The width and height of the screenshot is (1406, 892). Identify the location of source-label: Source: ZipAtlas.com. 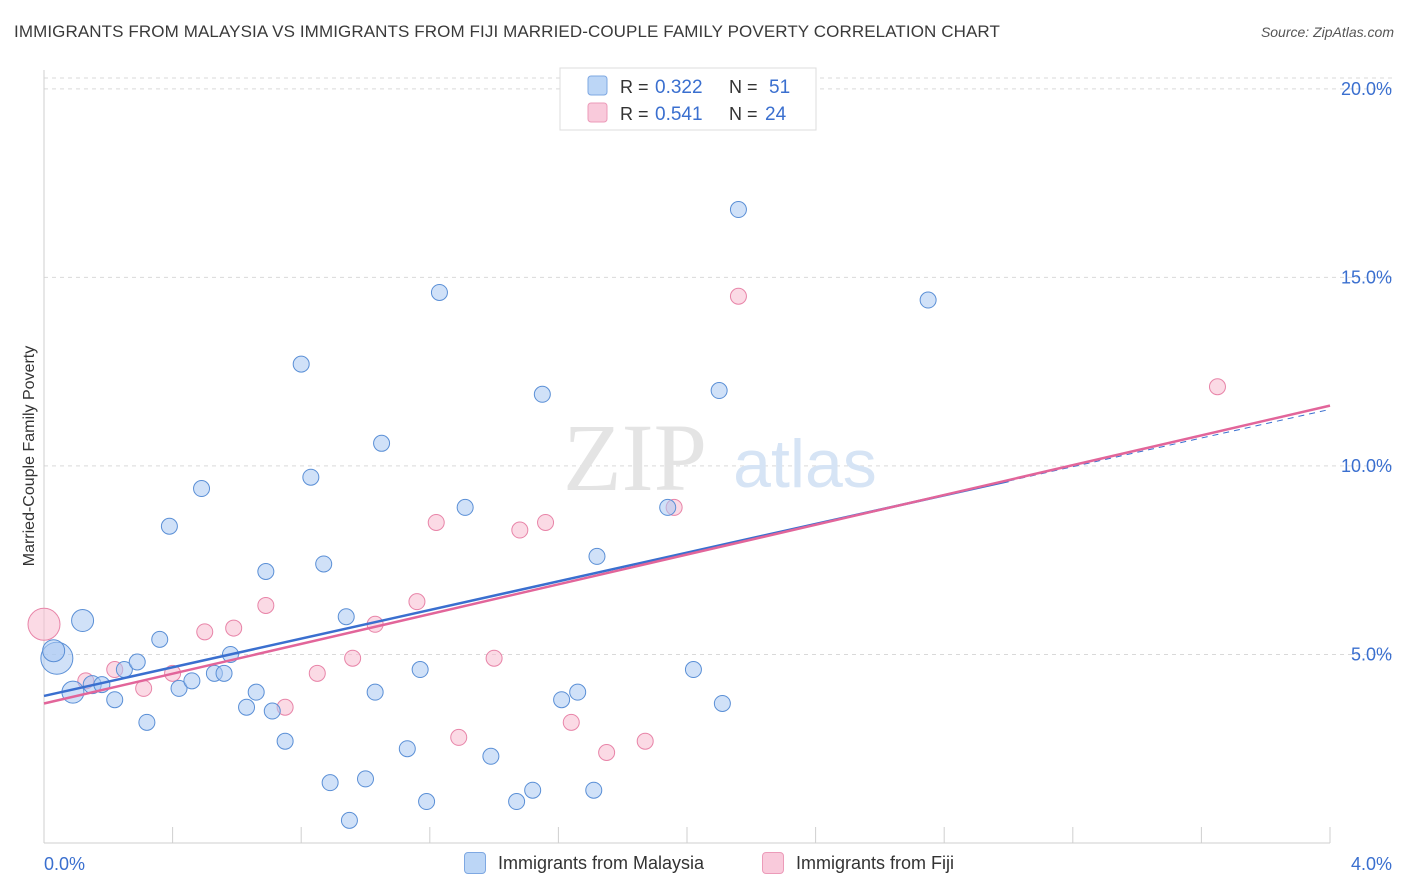
(1327, 32).